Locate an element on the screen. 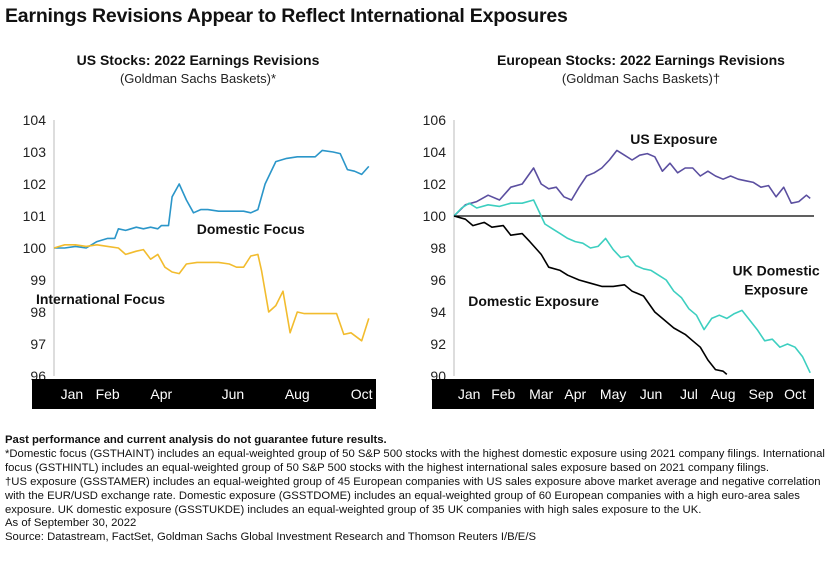 Image resolution: width=840 pixels, height=573 pixels. us-y-tick-label: 98 is located at coordinates (38, 312).